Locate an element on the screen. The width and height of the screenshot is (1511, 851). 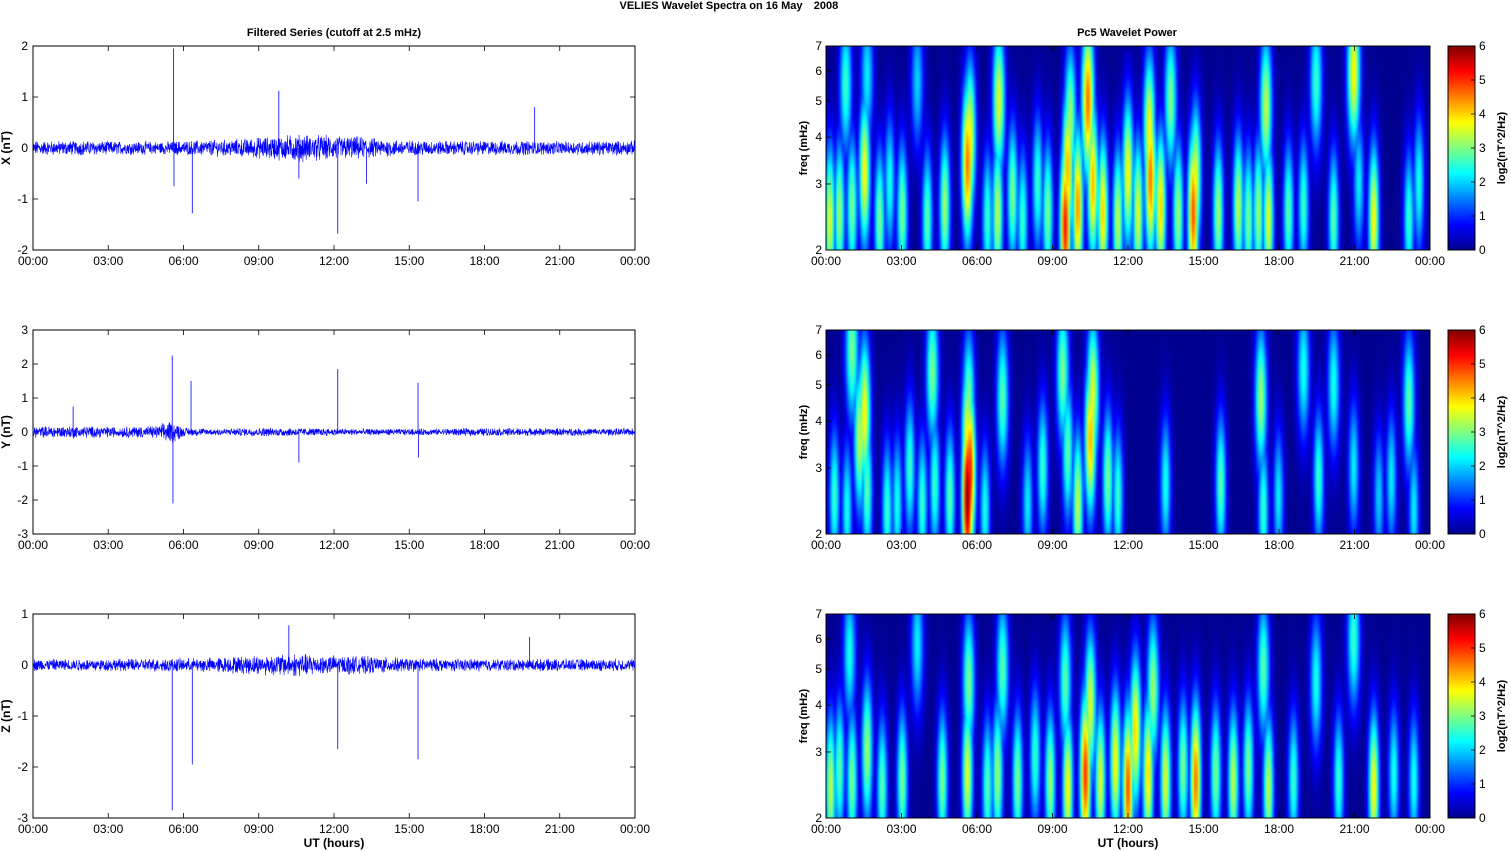
right-column-title: Pc5 Wavelet Power is located at coordinates (1127, 33).